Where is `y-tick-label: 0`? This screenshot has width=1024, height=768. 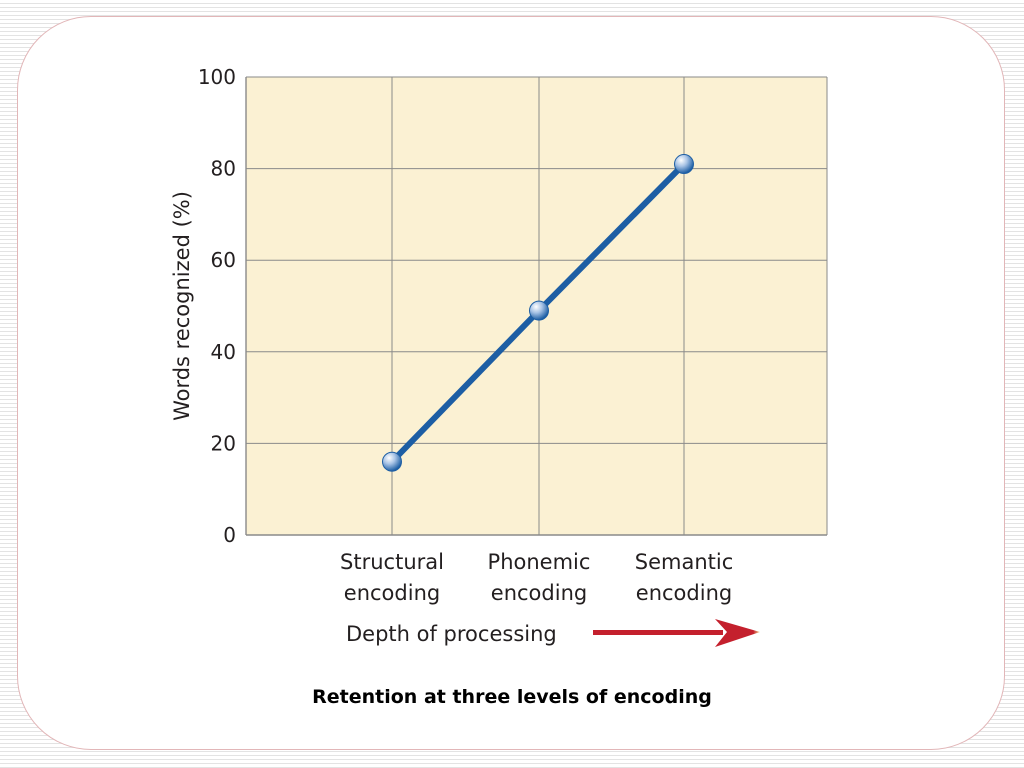
y-tick-label: 0 is located at coordinates (229, 535).